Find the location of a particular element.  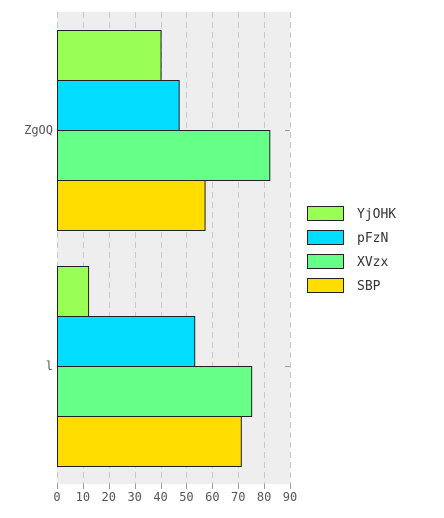

x-axis: 0 10 20 30 40 50 60 70 80 90 is located at coordinates (175, 494).